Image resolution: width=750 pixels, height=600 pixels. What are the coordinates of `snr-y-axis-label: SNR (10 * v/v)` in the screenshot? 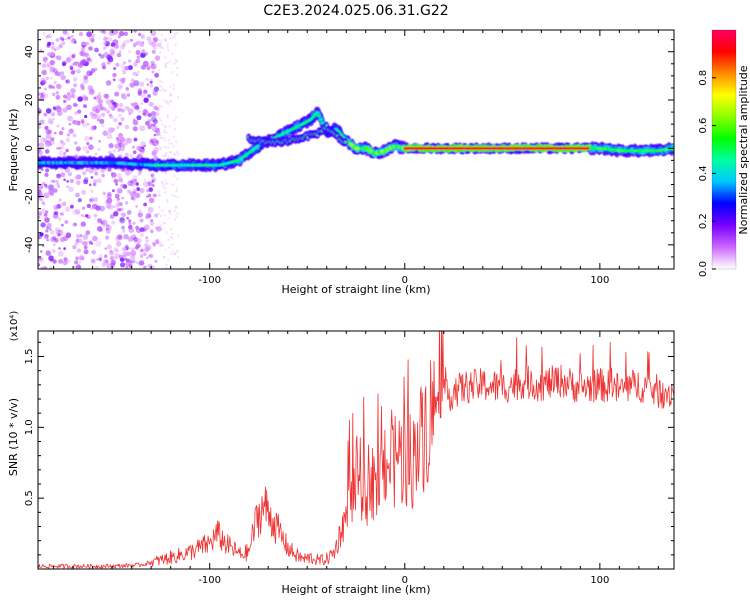 It's located at (13, 437).